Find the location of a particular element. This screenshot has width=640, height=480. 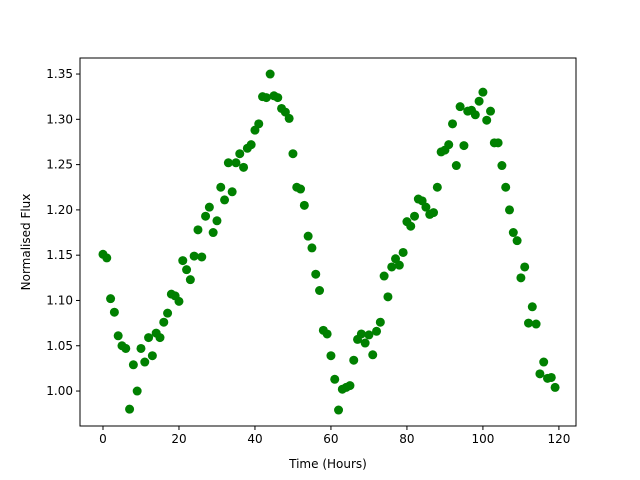

x-tick-label: 60 is located at coordinates (330, 439).